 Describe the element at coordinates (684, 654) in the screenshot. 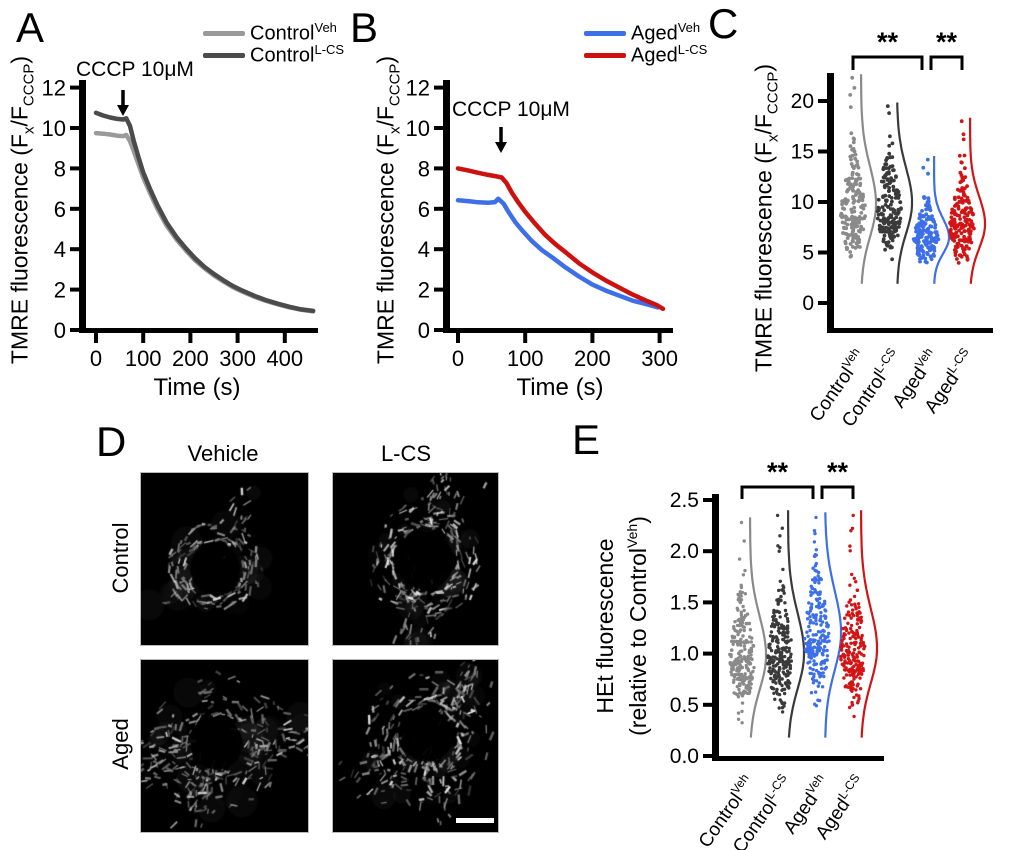

I see `y-tick-label-E: 1.0` at that location.